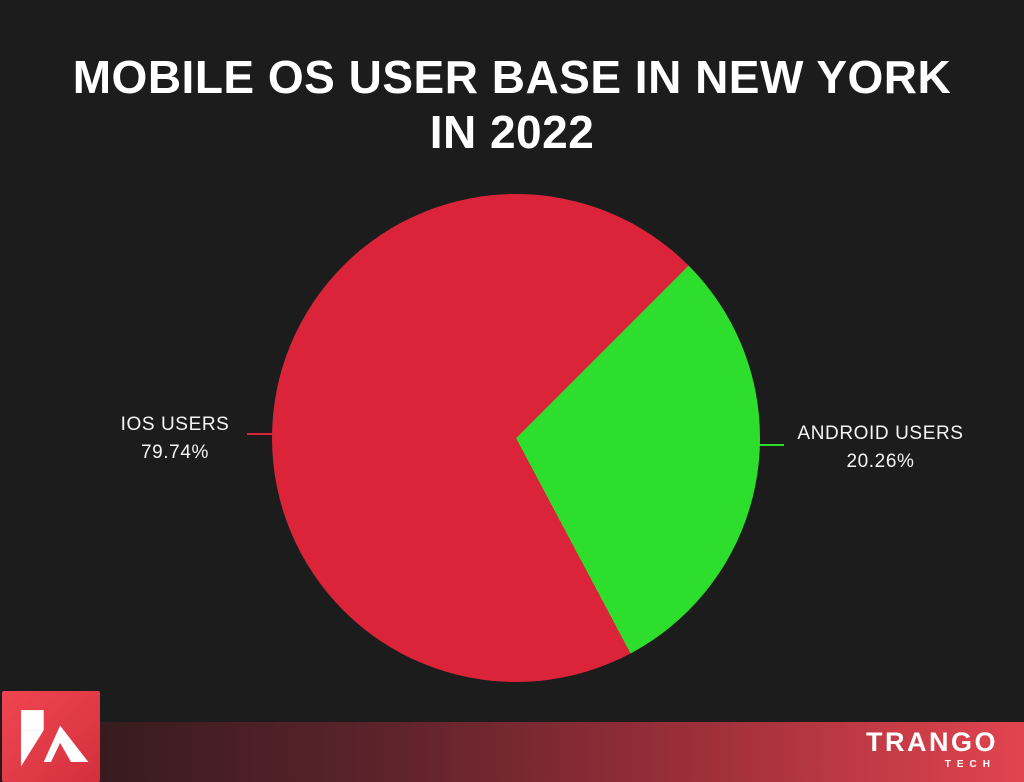 This screenshot has height=782, width=1024. What do you see at coordinates (512, 752) in the screenshot?
I see `footer-bar` at bounding box center [512, 752].